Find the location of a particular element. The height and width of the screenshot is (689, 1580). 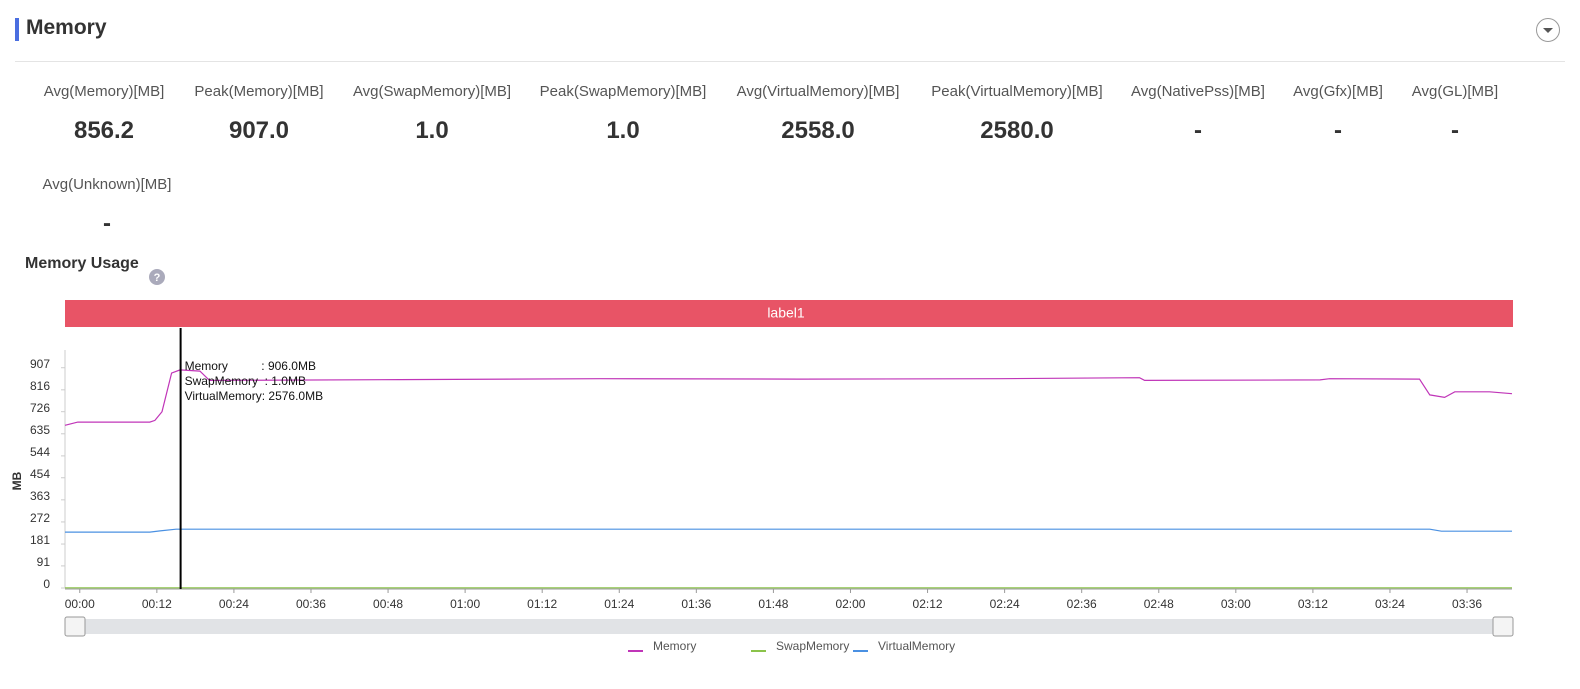

legend-label: Memory is located at coordinates (674, 646).